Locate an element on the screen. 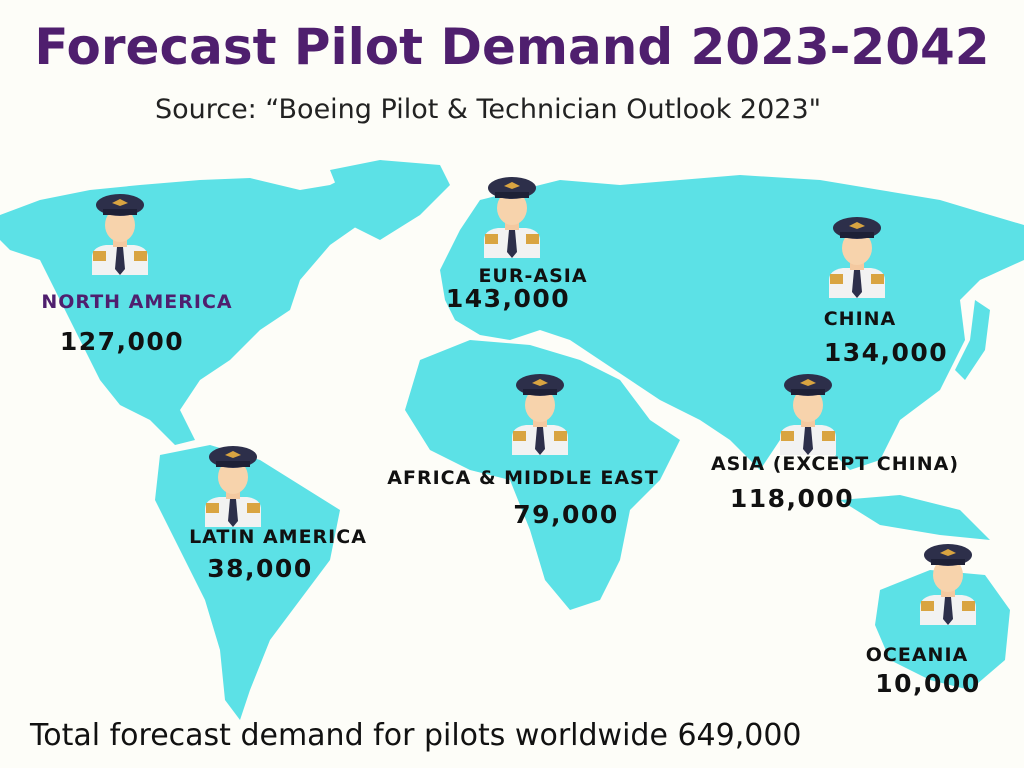 The width and height of the screenshot is (1024, 768). australia is located at coordinates (942, 630).